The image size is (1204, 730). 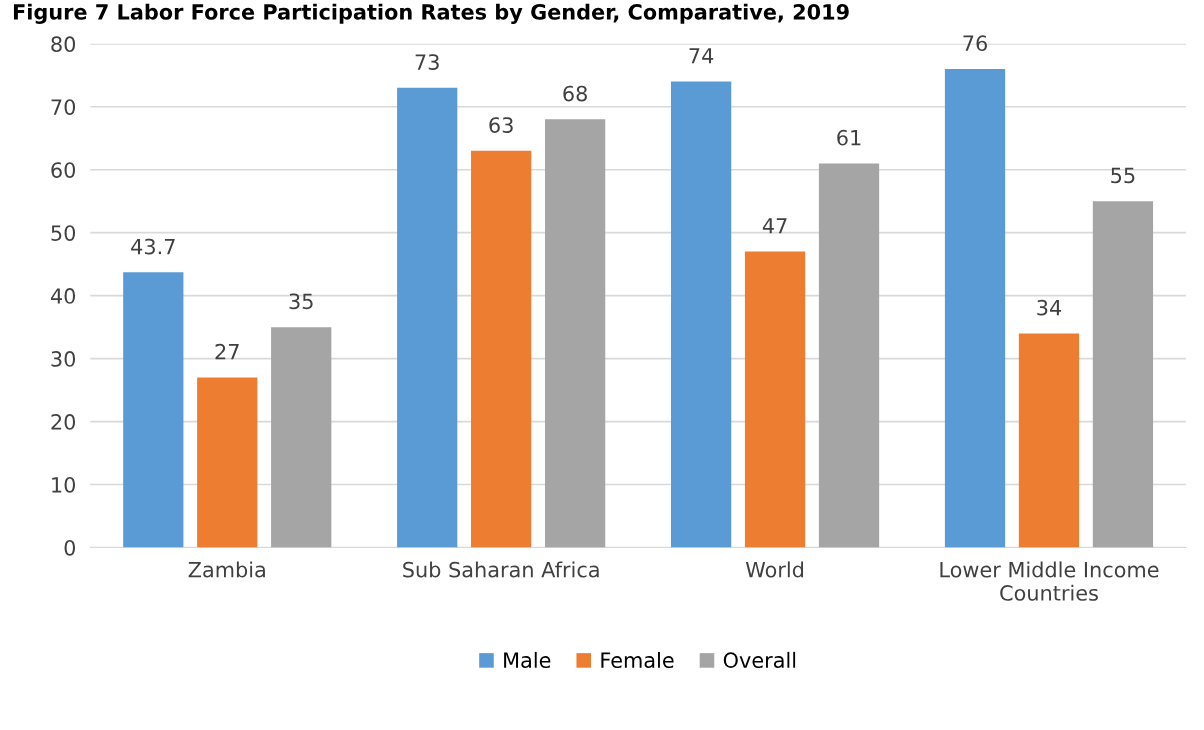 What do you see at coordinates (701, 56) in the screenshot?
I see `data-label: 74` at bounding box center [701, 56].